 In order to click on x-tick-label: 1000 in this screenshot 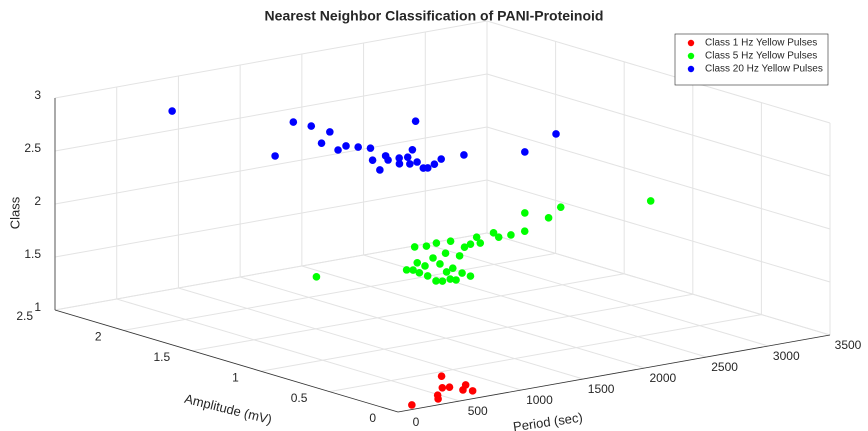, I will do `click(539, 400)`.